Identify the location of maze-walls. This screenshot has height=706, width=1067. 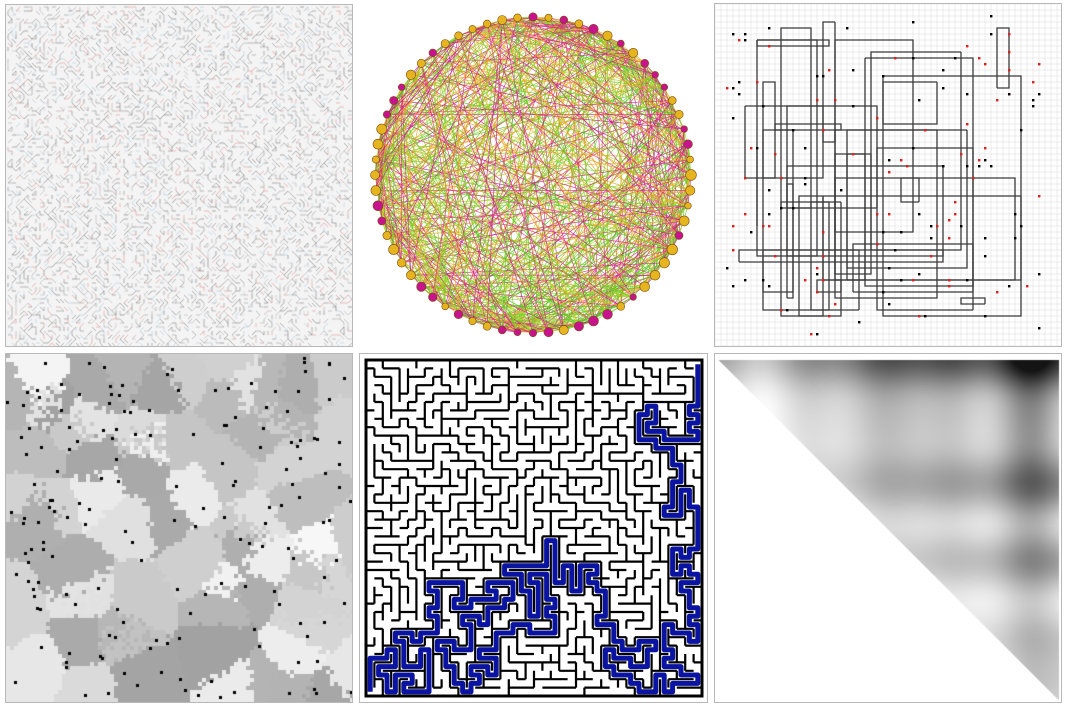
(534, 528).